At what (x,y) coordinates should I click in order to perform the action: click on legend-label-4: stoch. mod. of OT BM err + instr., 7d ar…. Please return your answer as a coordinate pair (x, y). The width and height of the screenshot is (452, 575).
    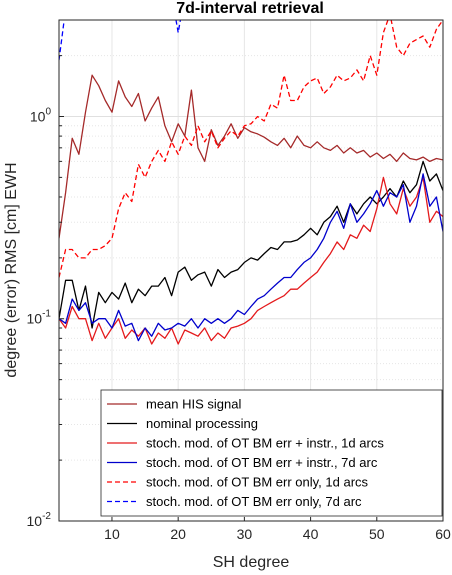
    Looking at the image, I should click on (262, 462).